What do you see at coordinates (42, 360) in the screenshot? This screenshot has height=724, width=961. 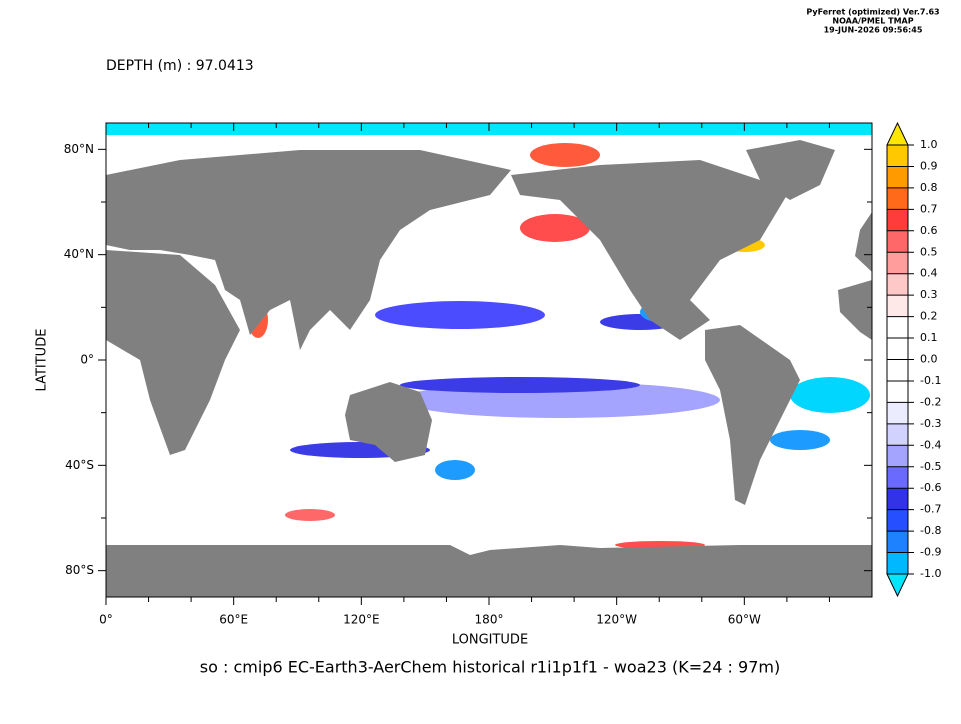 I see `y-axis-label: LATITUDE` at bounding box center [42, 360].